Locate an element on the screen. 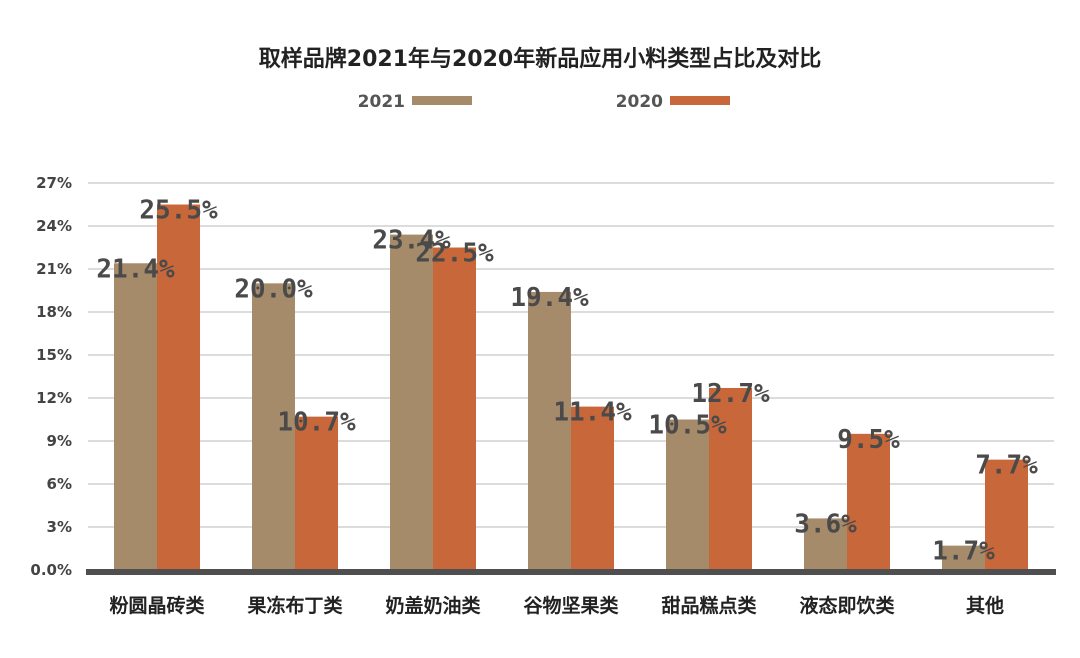  data-label-2020: 25.5% is located at coordinates (178, 211).